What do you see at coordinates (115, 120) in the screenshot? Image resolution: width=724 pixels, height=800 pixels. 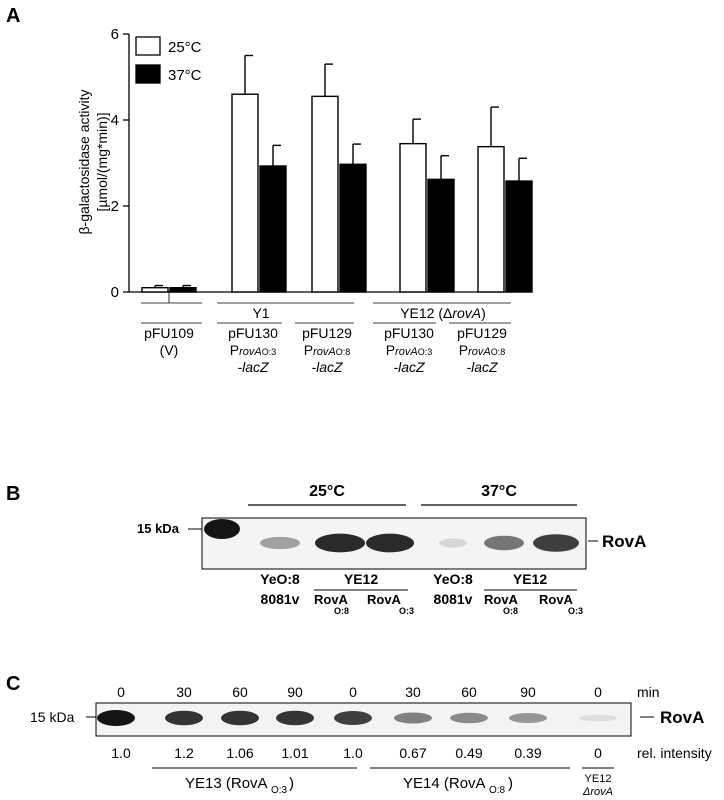 I see `y-tick-label: 4` at bounding box center [115, 120].